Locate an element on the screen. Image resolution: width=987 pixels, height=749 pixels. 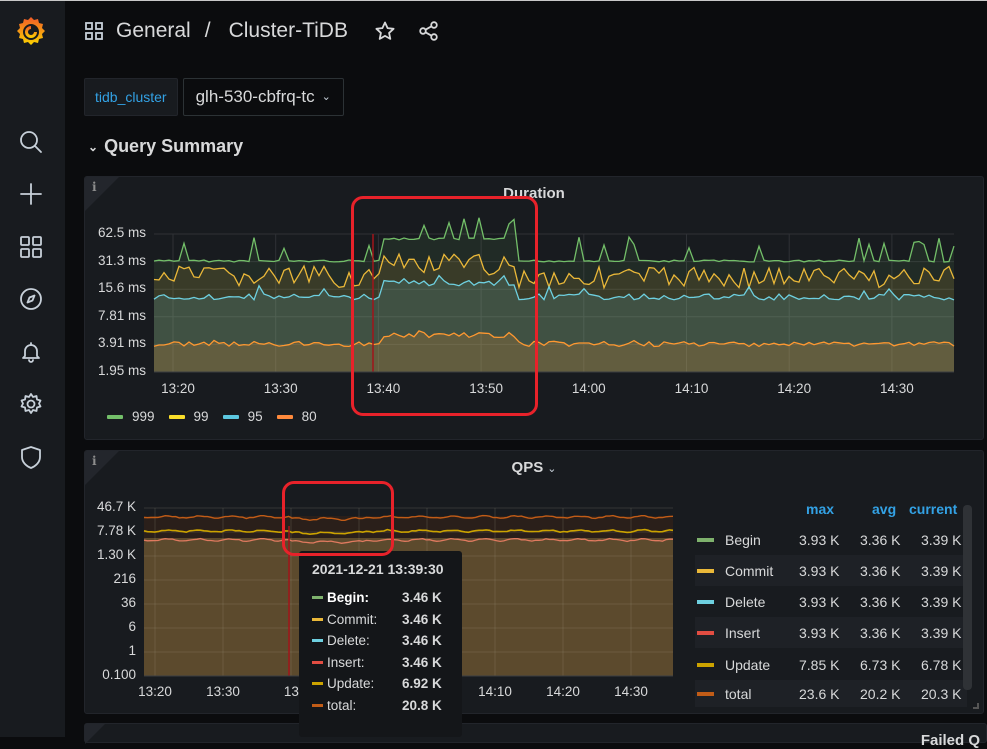
panel-title-menu: QPS ⌄ is located at coordinates (534, 467).